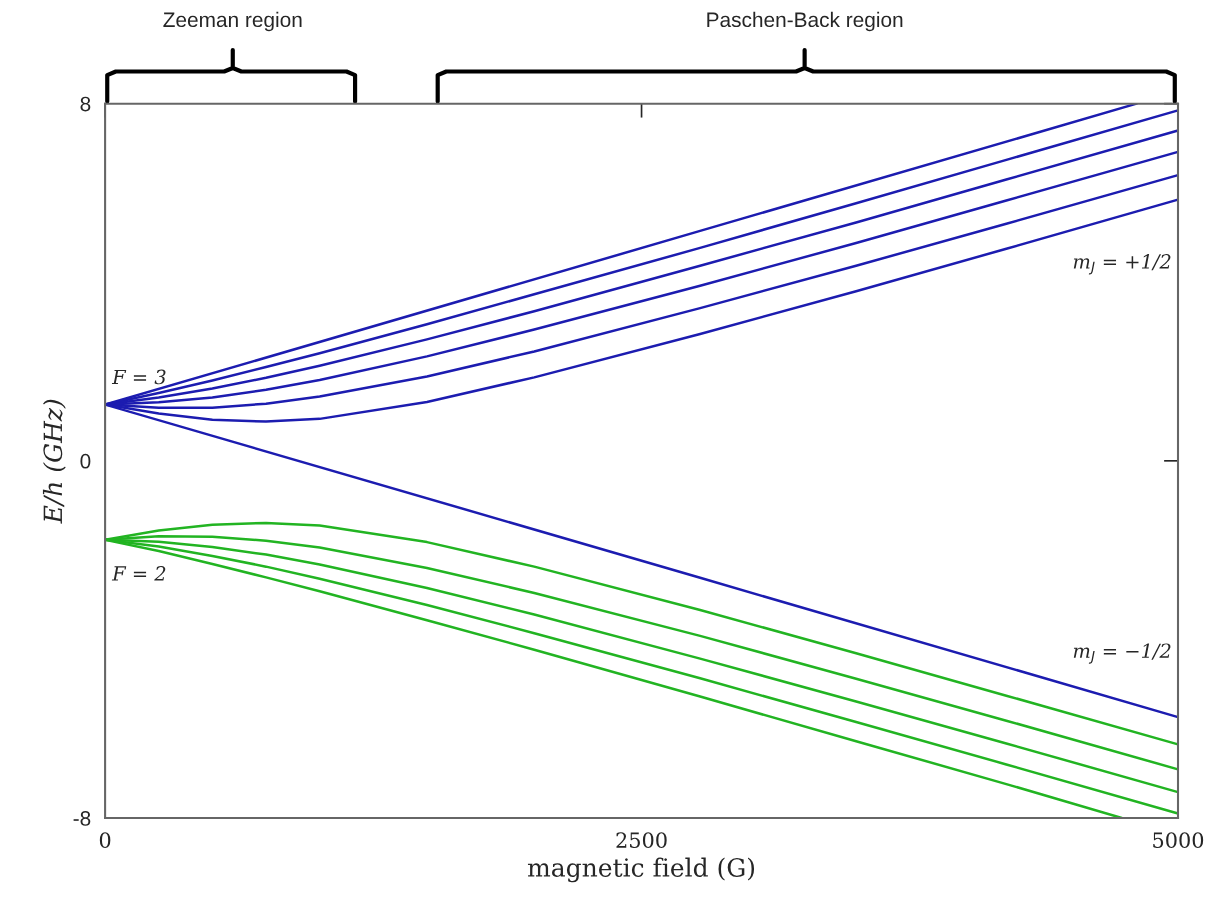  What do you see at coordinates (105, 840) in the screenshot?
I see `x-tick-label: 0` at bounding box center [105, 840].